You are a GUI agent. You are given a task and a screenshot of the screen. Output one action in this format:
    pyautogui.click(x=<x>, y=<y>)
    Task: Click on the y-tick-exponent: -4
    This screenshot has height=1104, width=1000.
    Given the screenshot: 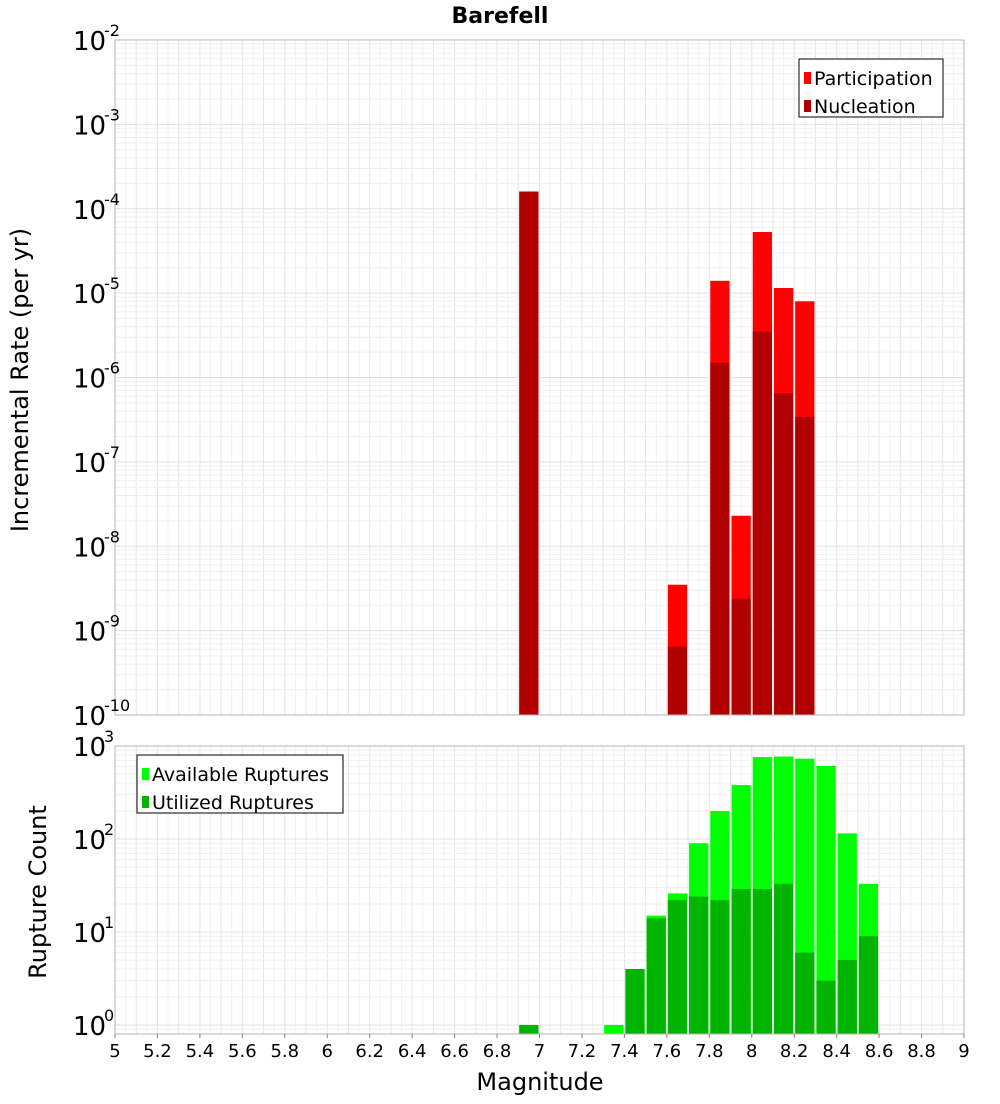 What is the action you would take?
    pyautogui.click(x=112, y=199)
    